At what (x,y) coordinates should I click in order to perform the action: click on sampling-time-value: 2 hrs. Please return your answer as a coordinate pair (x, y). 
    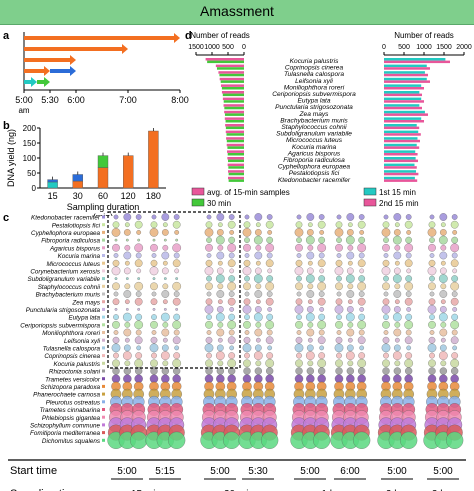
    Looking at the image, I should click on (397, 490).